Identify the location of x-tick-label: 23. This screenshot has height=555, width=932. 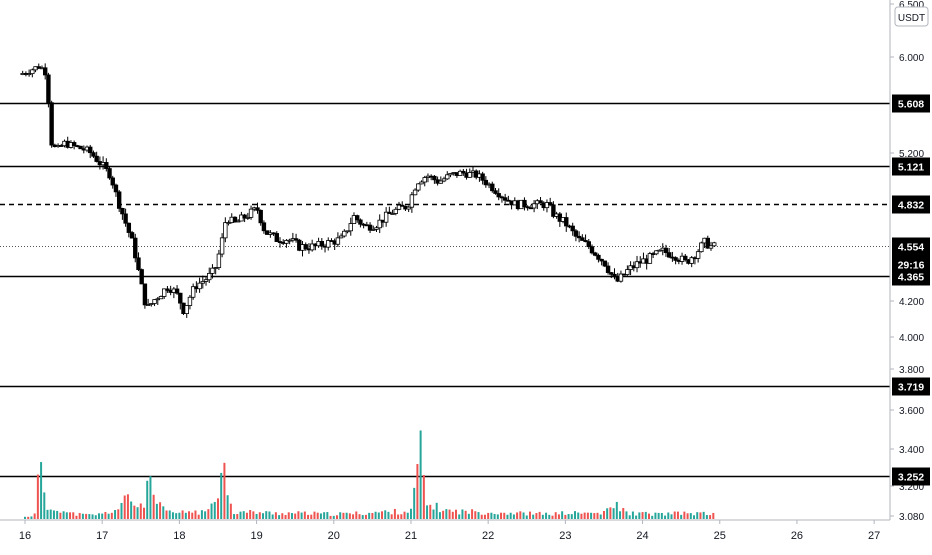
(565, 536).